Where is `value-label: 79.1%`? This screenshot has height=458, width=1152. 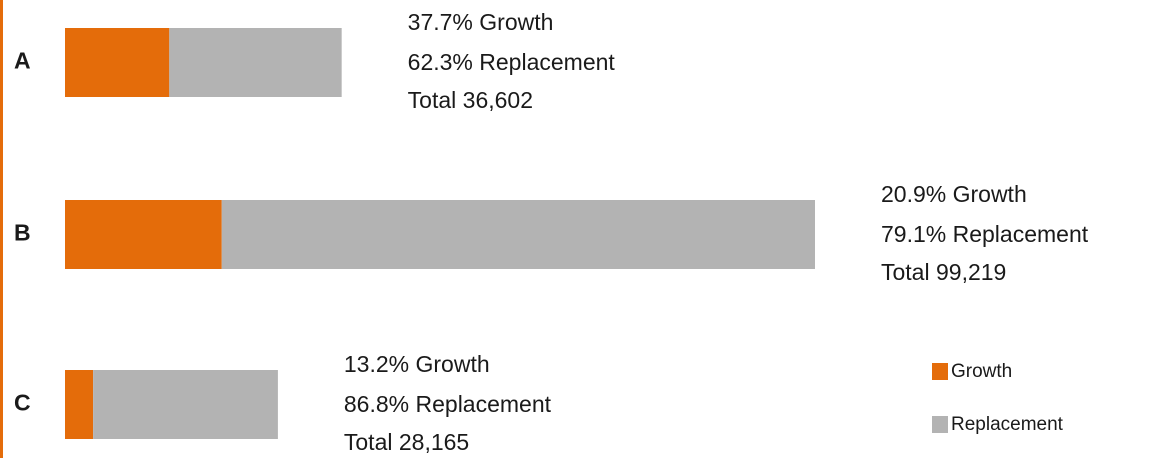 value-label: 79.1% is located at coordinates (913, 234).